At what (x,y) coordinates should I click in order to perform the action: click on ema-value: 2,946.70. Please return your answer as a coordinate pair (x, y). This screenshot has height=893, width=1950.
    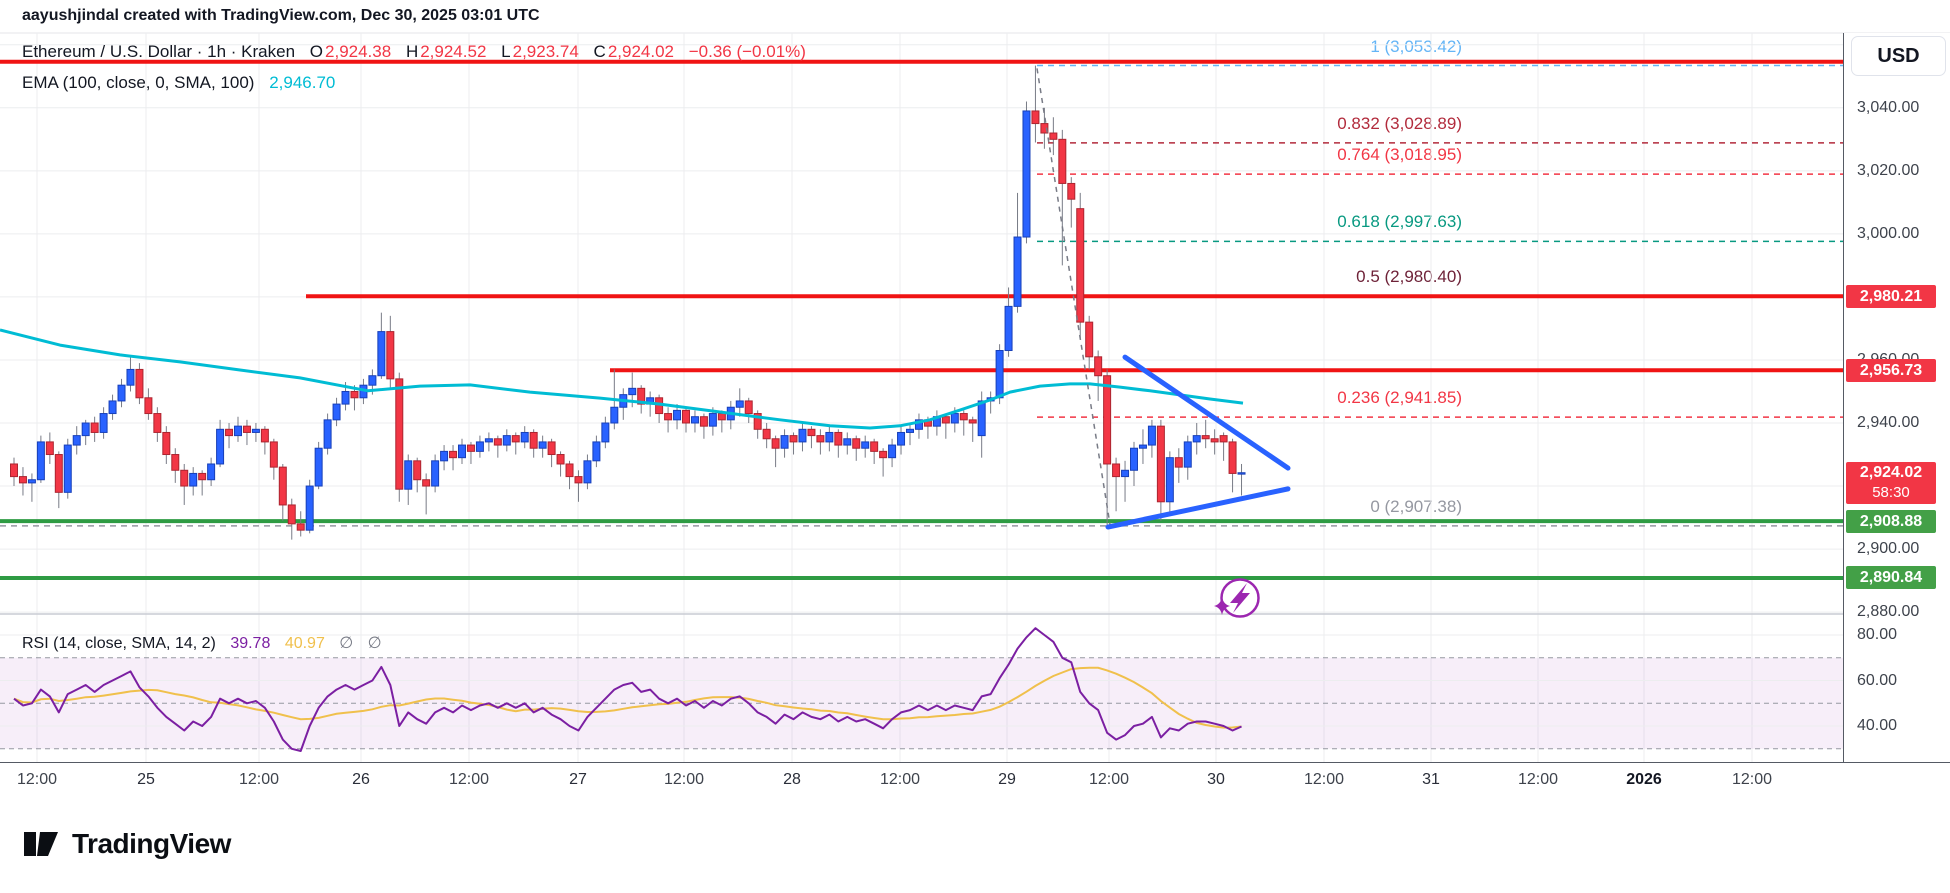
    Looking at the image, I should click on (302, 82).